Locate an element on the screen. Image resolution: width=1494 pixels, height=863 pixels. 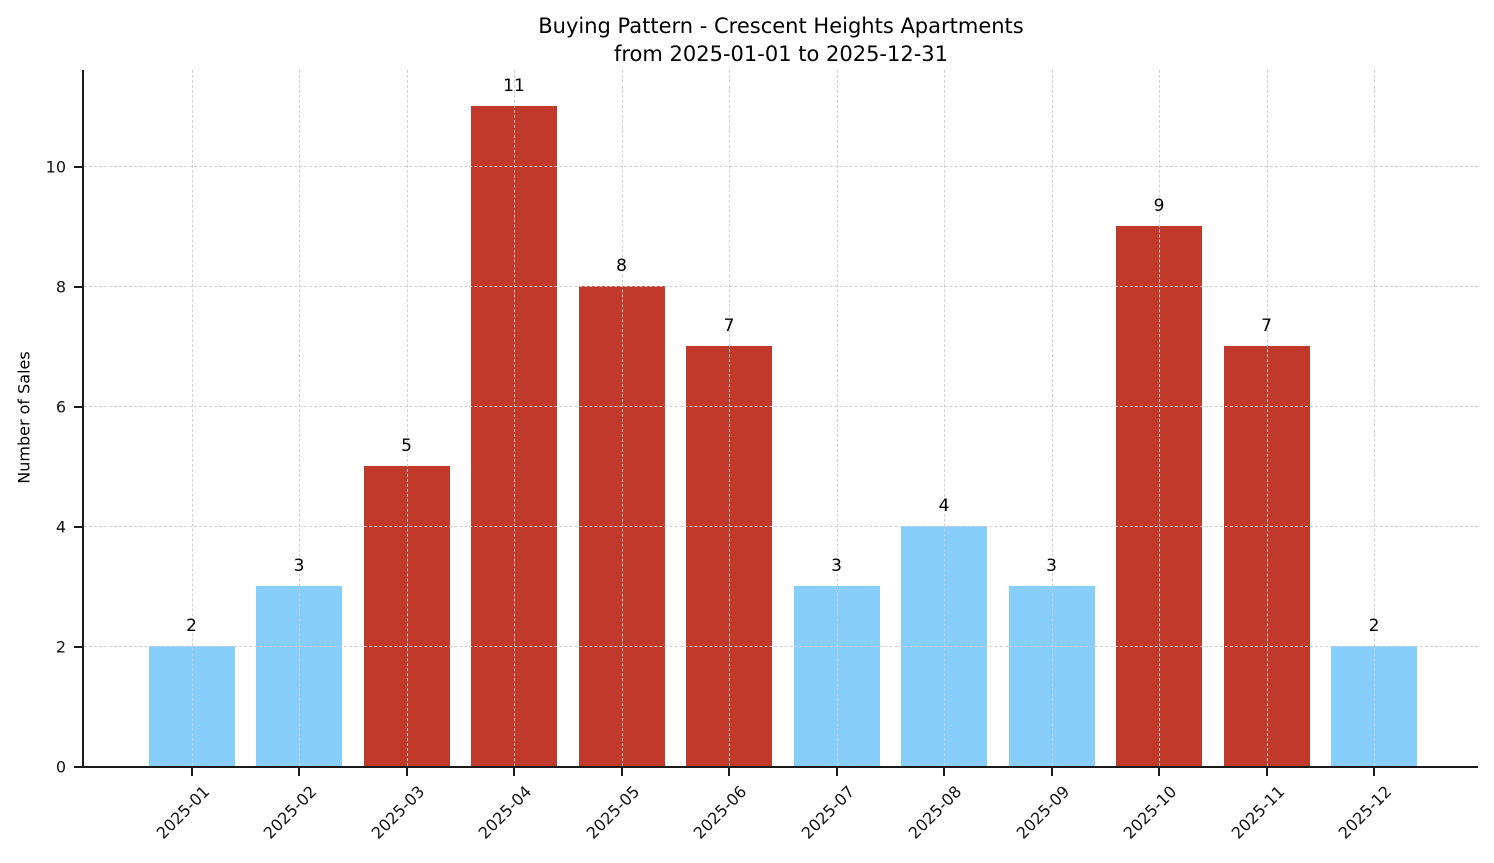
x-tick-label-2025-02: 2025-02 is located at coordinates (290, 812).